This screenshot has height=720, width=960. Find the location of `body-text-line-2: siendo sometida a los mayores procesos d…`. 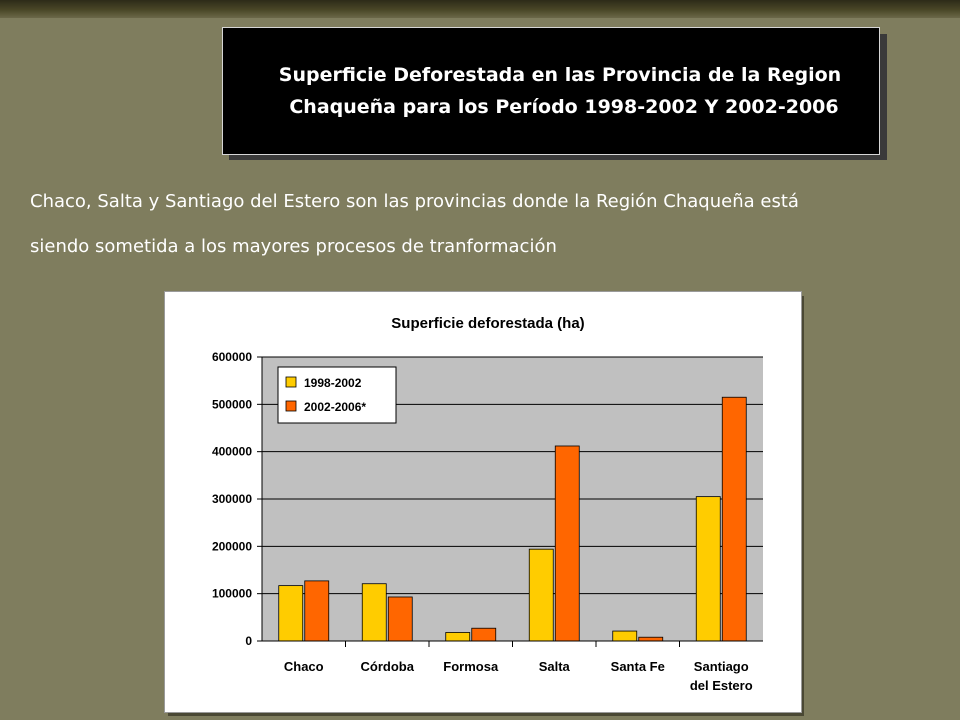

body-text-line-2: siendo sometida a los mayores procesos d… is located at coordinates (293, 246).